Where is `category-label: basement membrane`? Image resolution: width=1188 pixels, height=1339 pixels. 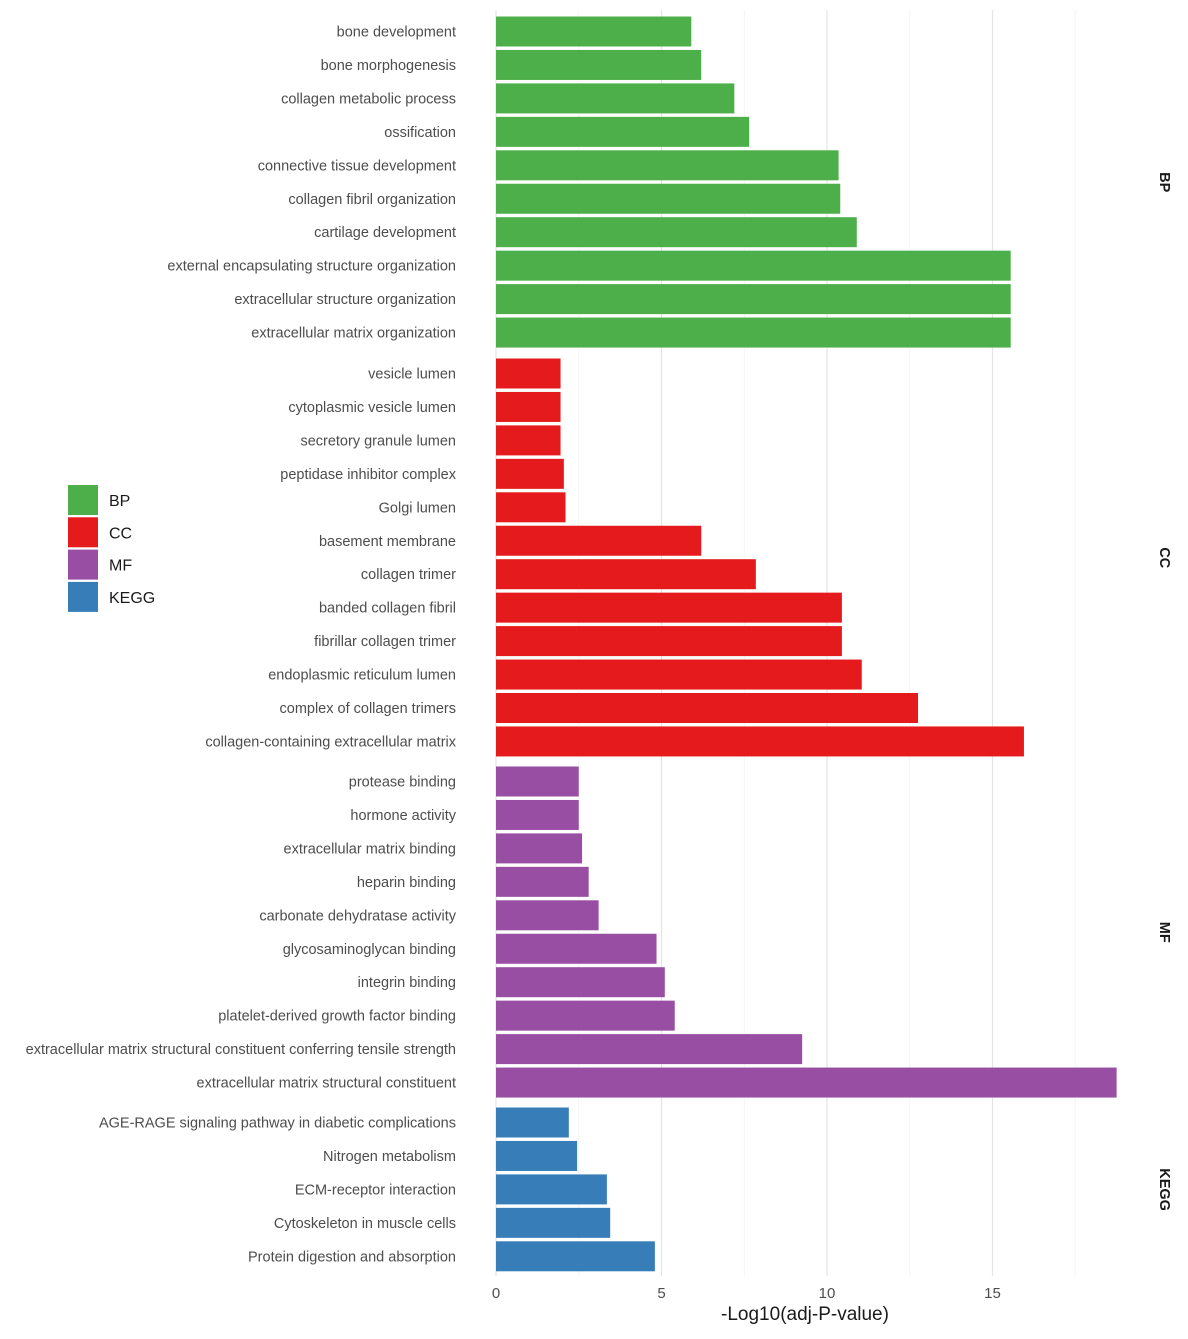
category-label: basement membrane is located at coordinates (387, 542).